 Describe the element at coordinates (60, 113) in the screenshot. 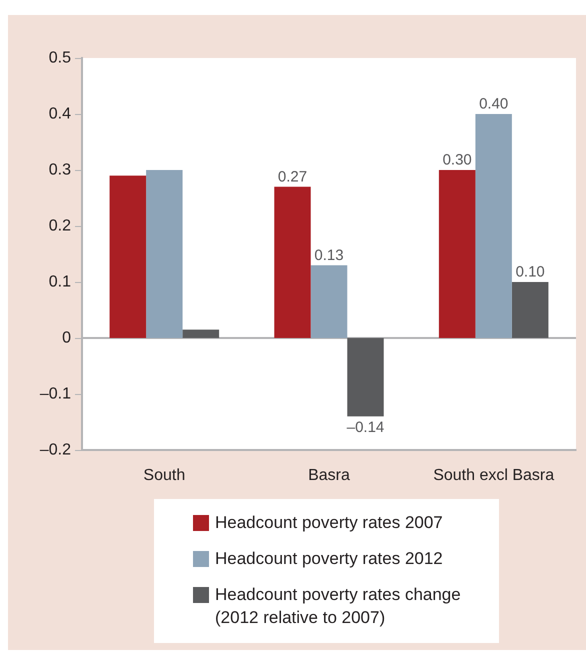

I see `y-tick-label: 0.4` at that location.